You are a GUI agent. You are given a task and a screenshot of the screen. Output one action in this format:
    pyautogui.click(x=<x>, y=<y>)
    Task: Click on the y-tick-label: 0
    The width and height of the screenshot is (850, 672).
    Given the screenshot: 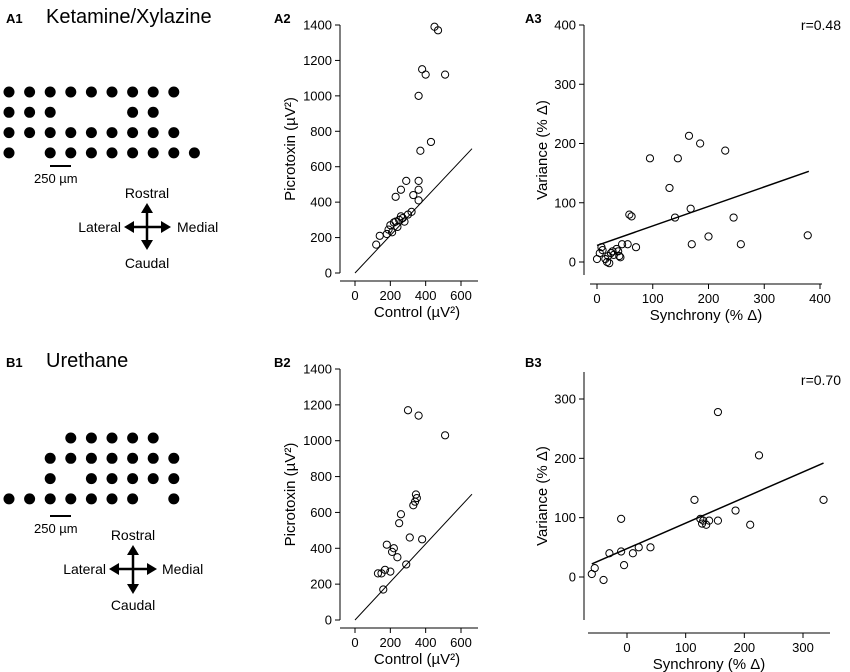 What is the action you would take?
    pyautogui.click(x=572, y=262)
    